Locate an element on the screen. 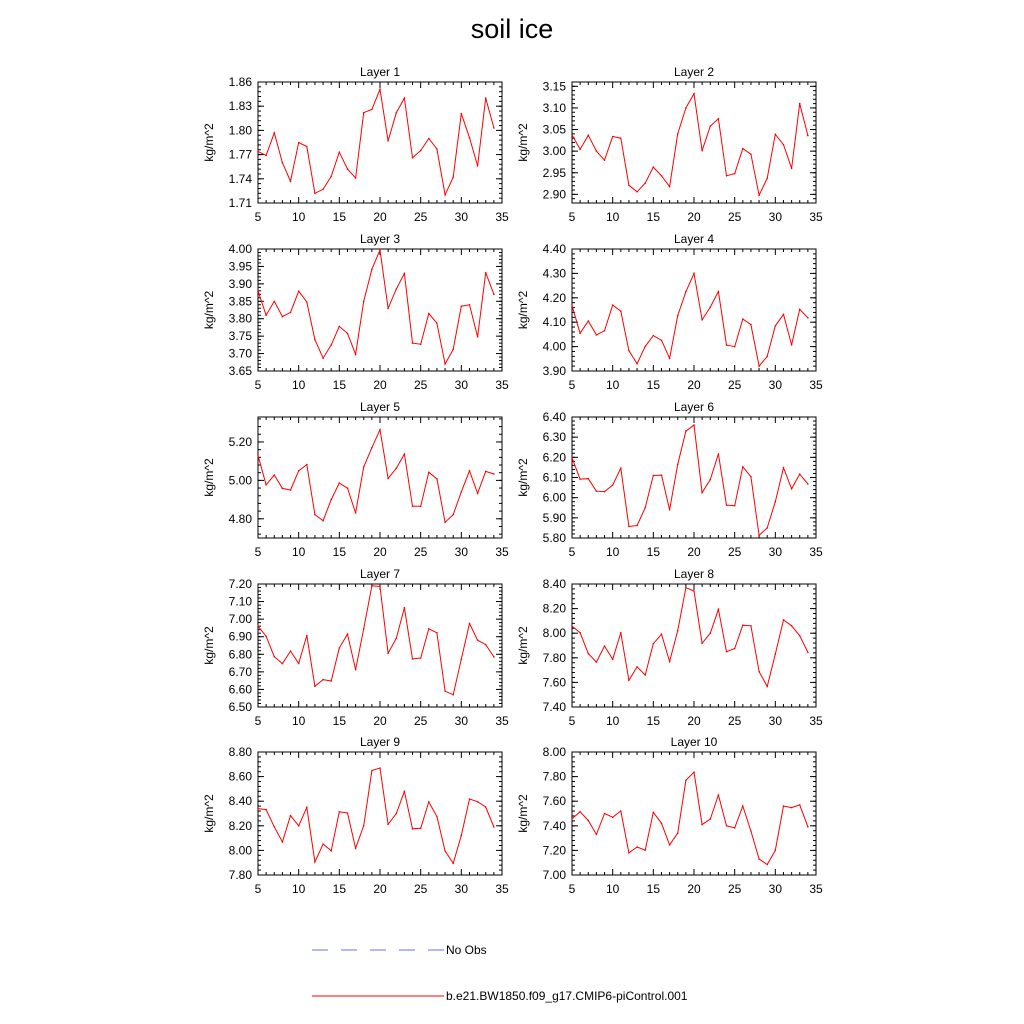 The height and width of the screenshot is (1024, 1024). y-tick-label: 3.65 is located at coordinates (241, 371).